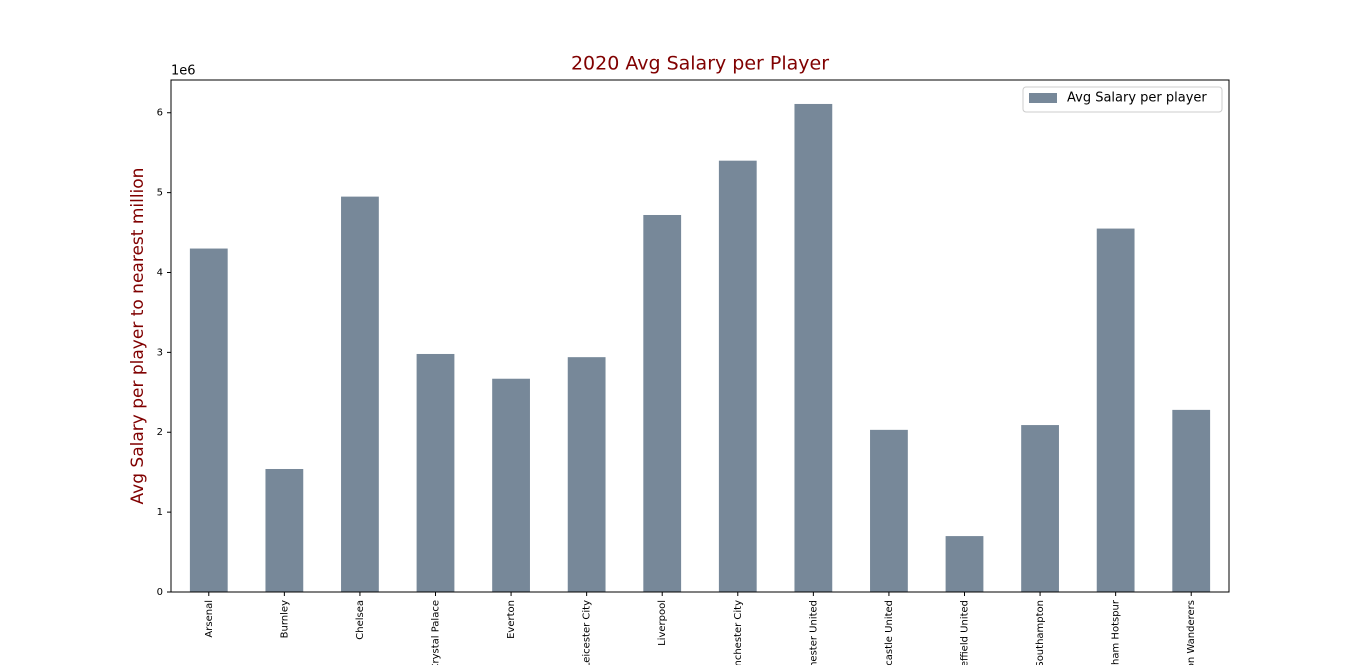  Describe the element at coordinates (160, 592) in the screenshot. I see `y-tick-label: 0` at that location.